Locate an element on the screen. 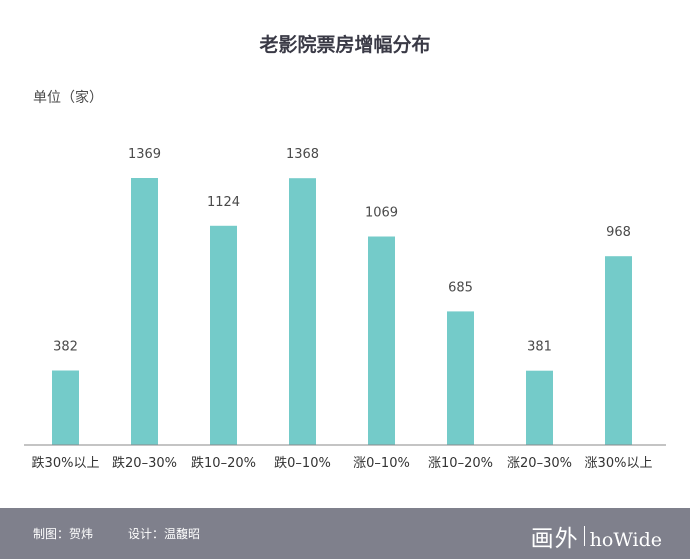 The image size is (690, 559). brand-name-en: hoWide is located at coordinates (625, 540).